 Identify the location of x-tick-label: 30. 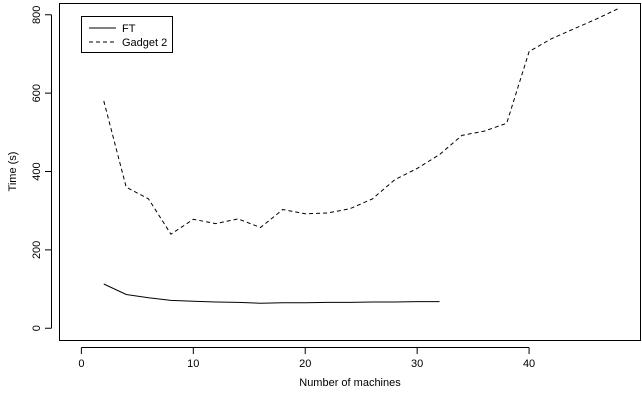
(417, 364).